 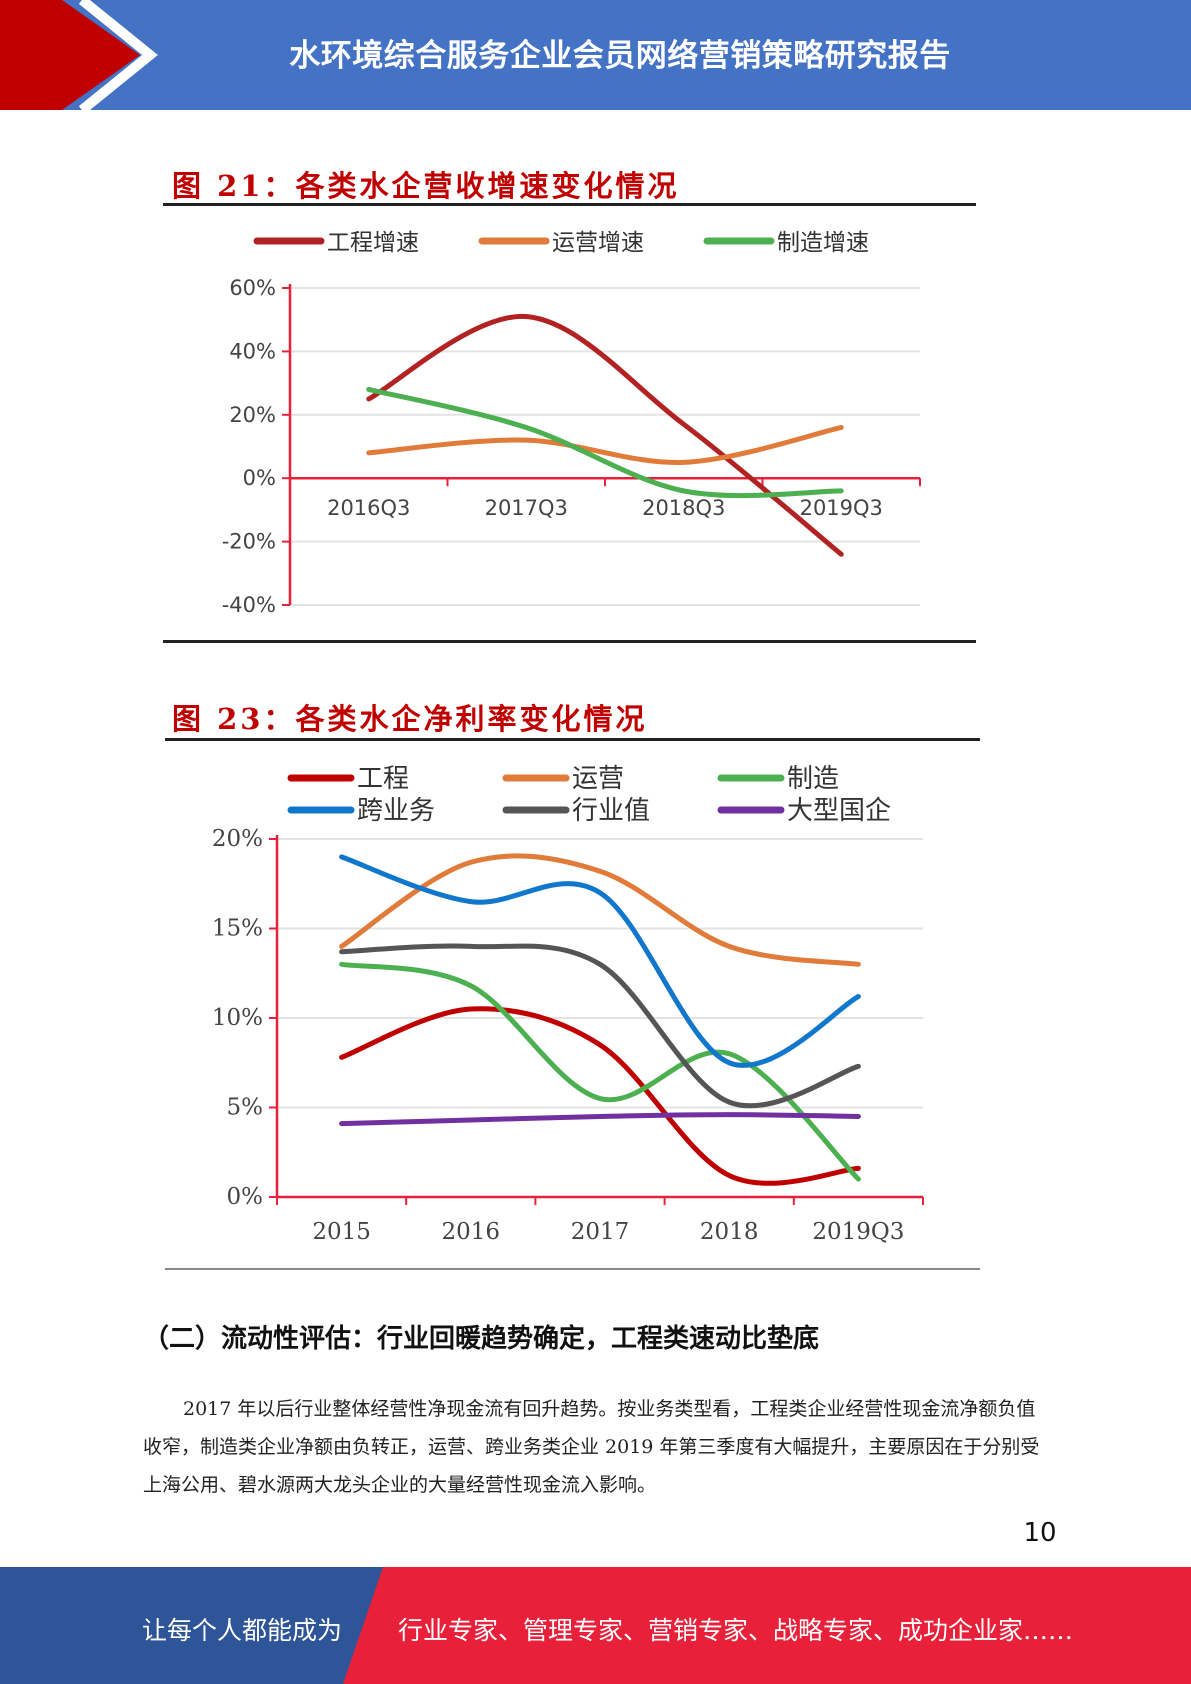 I want to click on legend-label: 制造增速, so click(x=823, y=243).